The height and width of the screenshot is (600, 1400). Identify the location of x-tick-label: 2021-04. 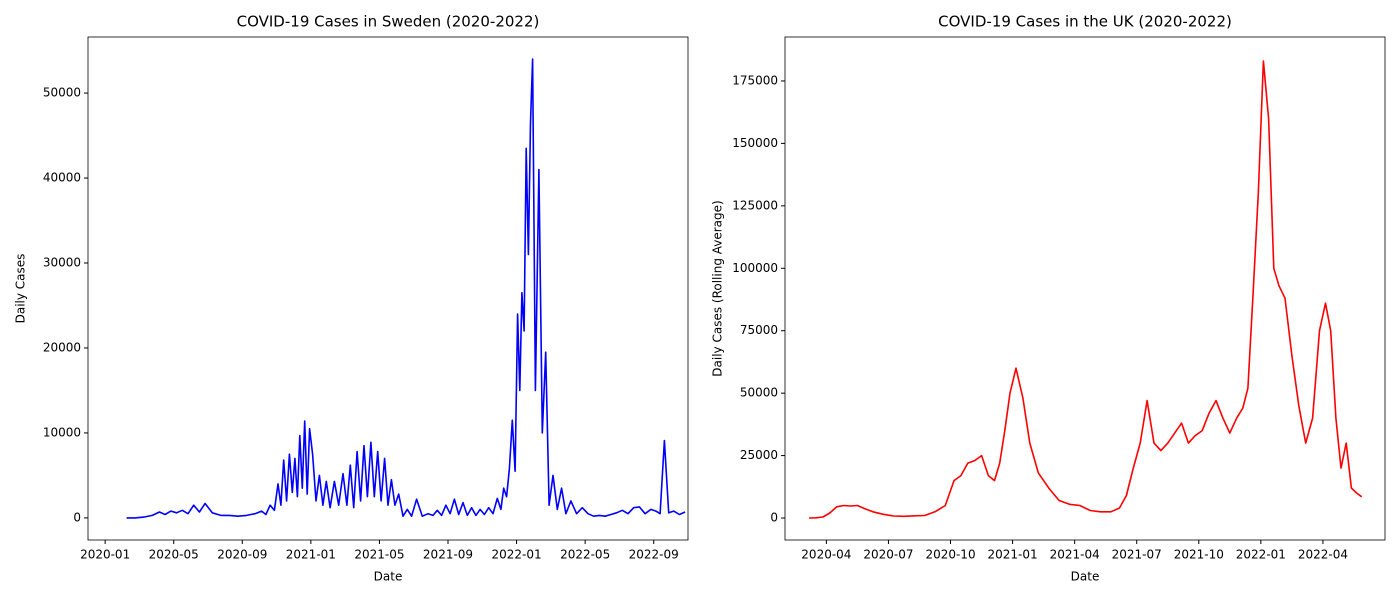
(1075, 555).